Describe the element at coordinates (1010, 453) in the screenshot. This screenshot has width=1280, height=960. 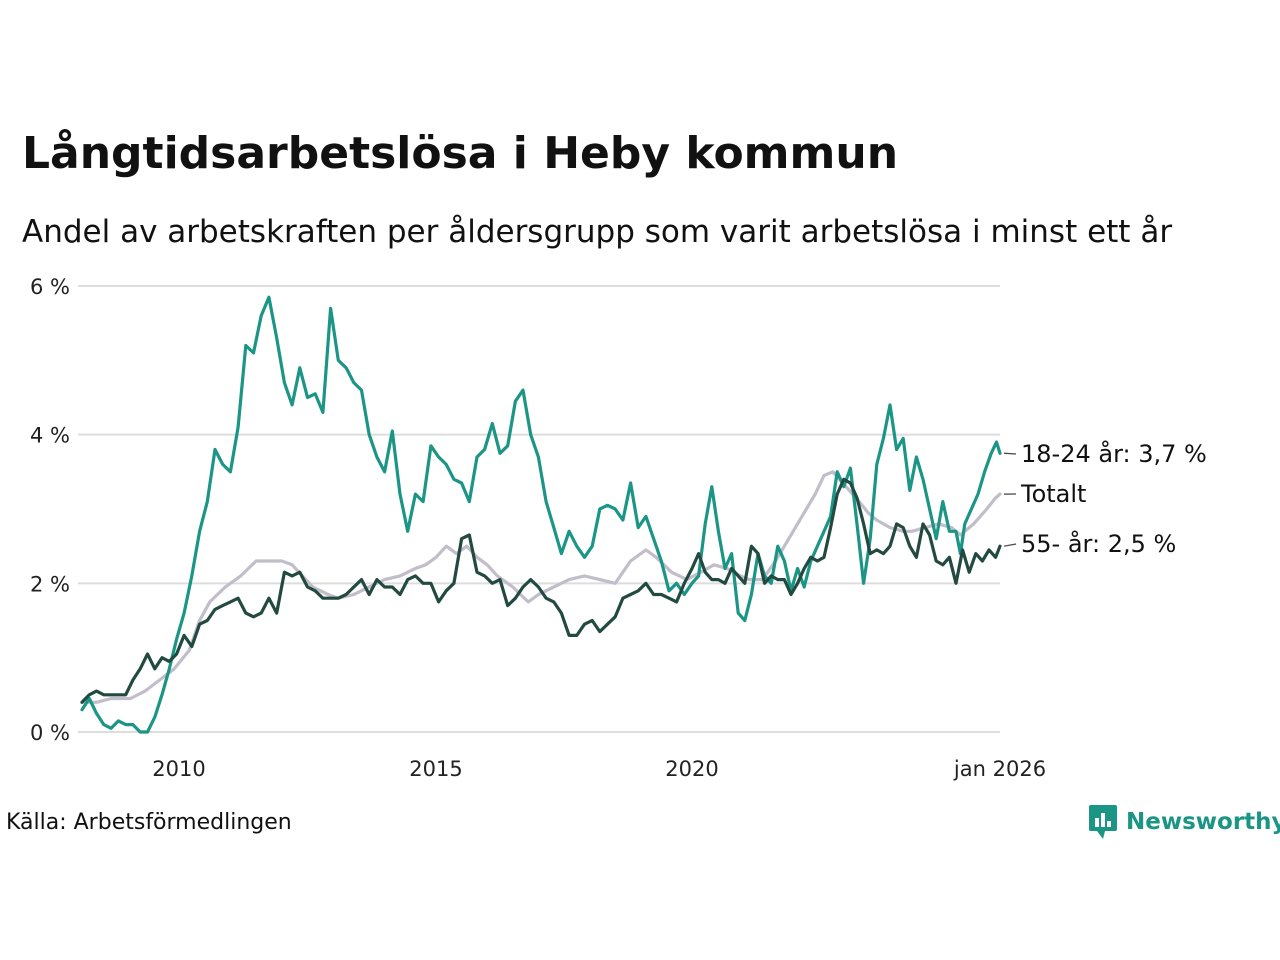
I see `label-connector-young` at that location.